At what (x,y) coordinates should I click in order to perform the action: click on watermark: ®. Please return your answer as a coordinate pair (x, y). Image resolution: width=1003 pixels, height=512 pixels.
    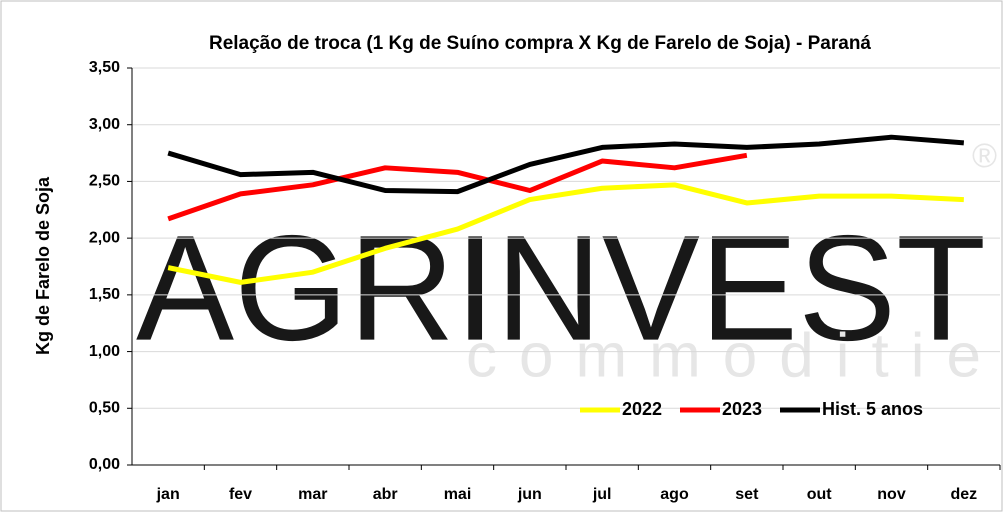
    Looking at the image, I should click on (984, 156).